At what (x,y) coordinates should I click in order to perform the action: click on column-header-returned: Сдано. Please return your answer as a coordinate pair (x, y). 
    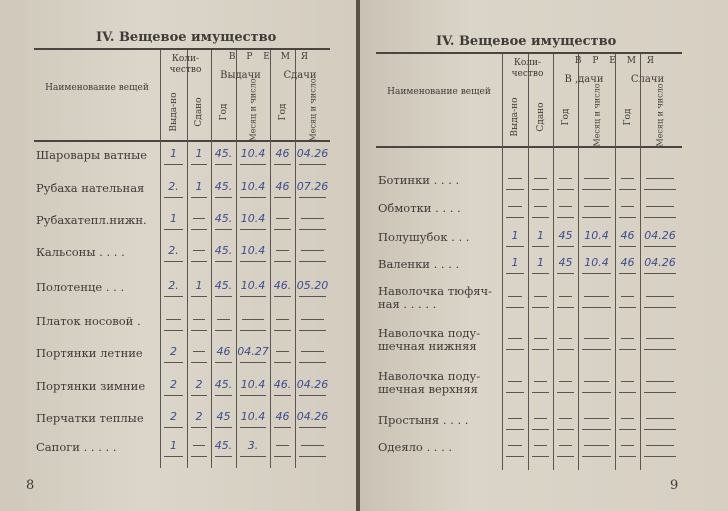
    Looking at the image, I should click on (540, 117).